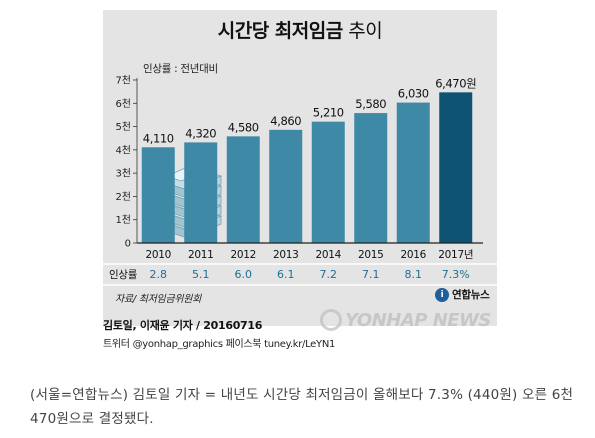  Describe the element at coordinates (200, 133) in the screenshot. I see `bar-value-label: 4,320` at that location.